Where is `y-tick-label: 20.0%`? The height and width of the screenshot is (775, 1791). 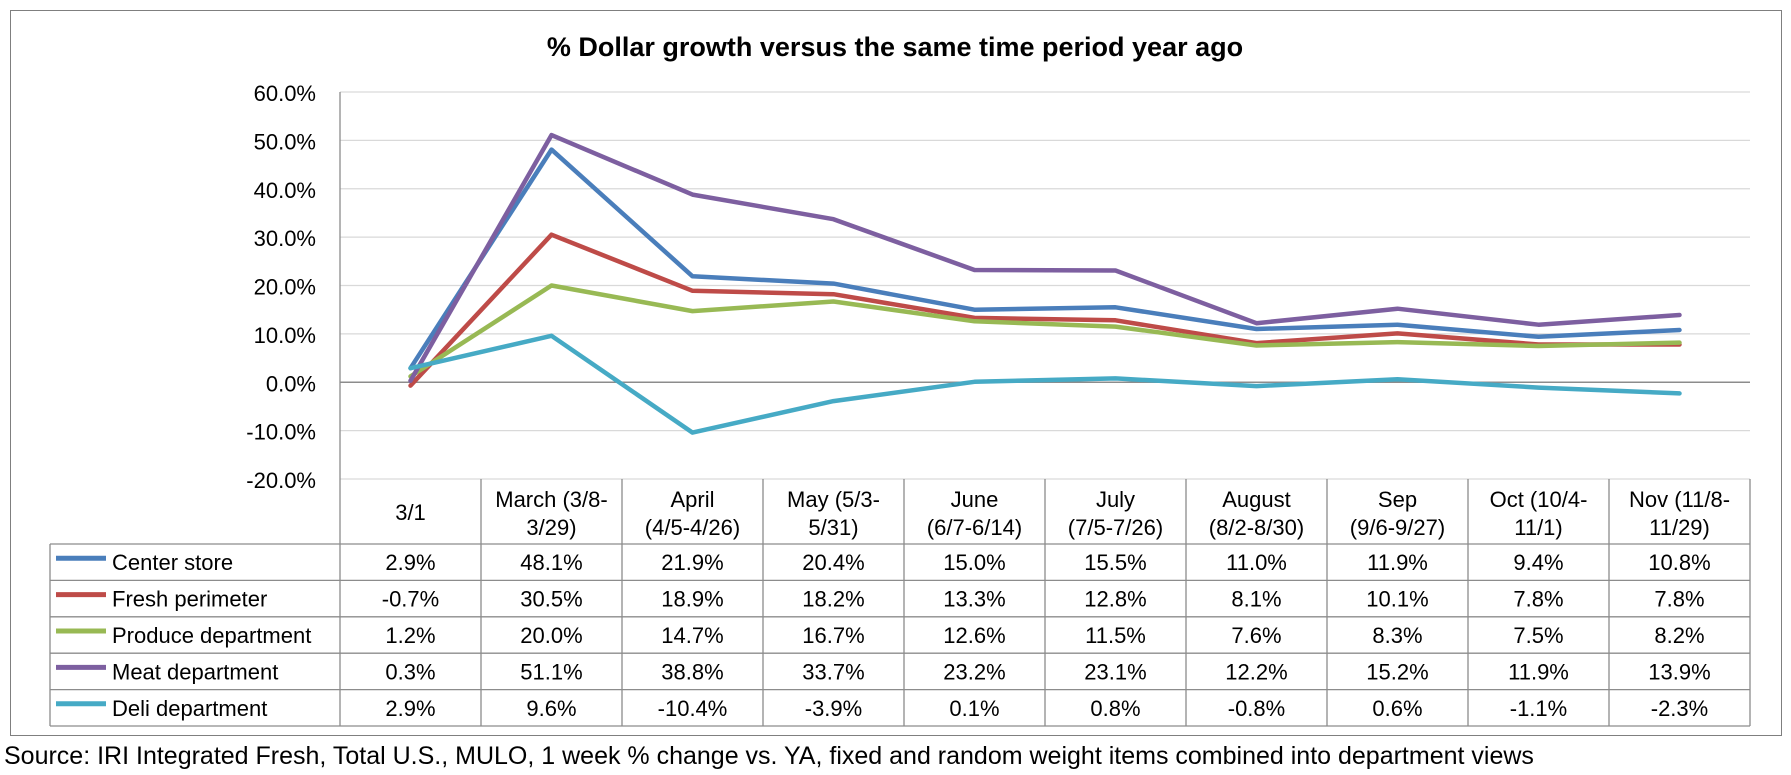
y-tick-label: 20.0% is located at coordinates (285, 287).